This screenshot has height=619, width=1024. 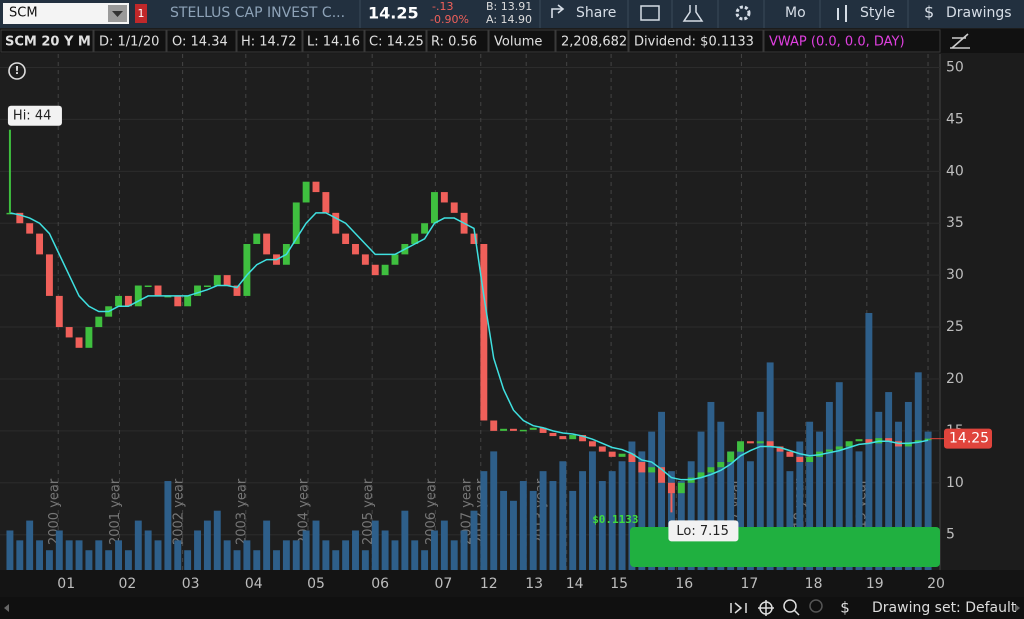 I want to click on toolbar-separators, so click(x=634, y=14).